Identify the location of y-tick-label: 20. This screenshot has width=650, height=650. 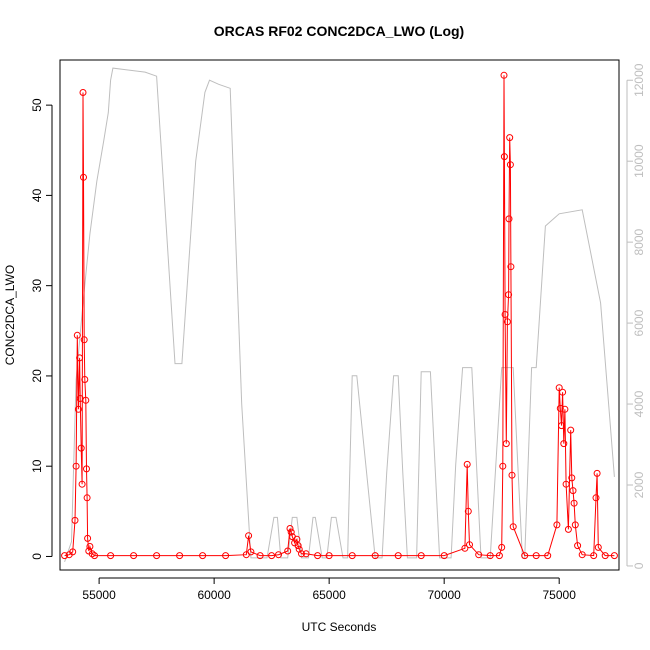
(37, 376).